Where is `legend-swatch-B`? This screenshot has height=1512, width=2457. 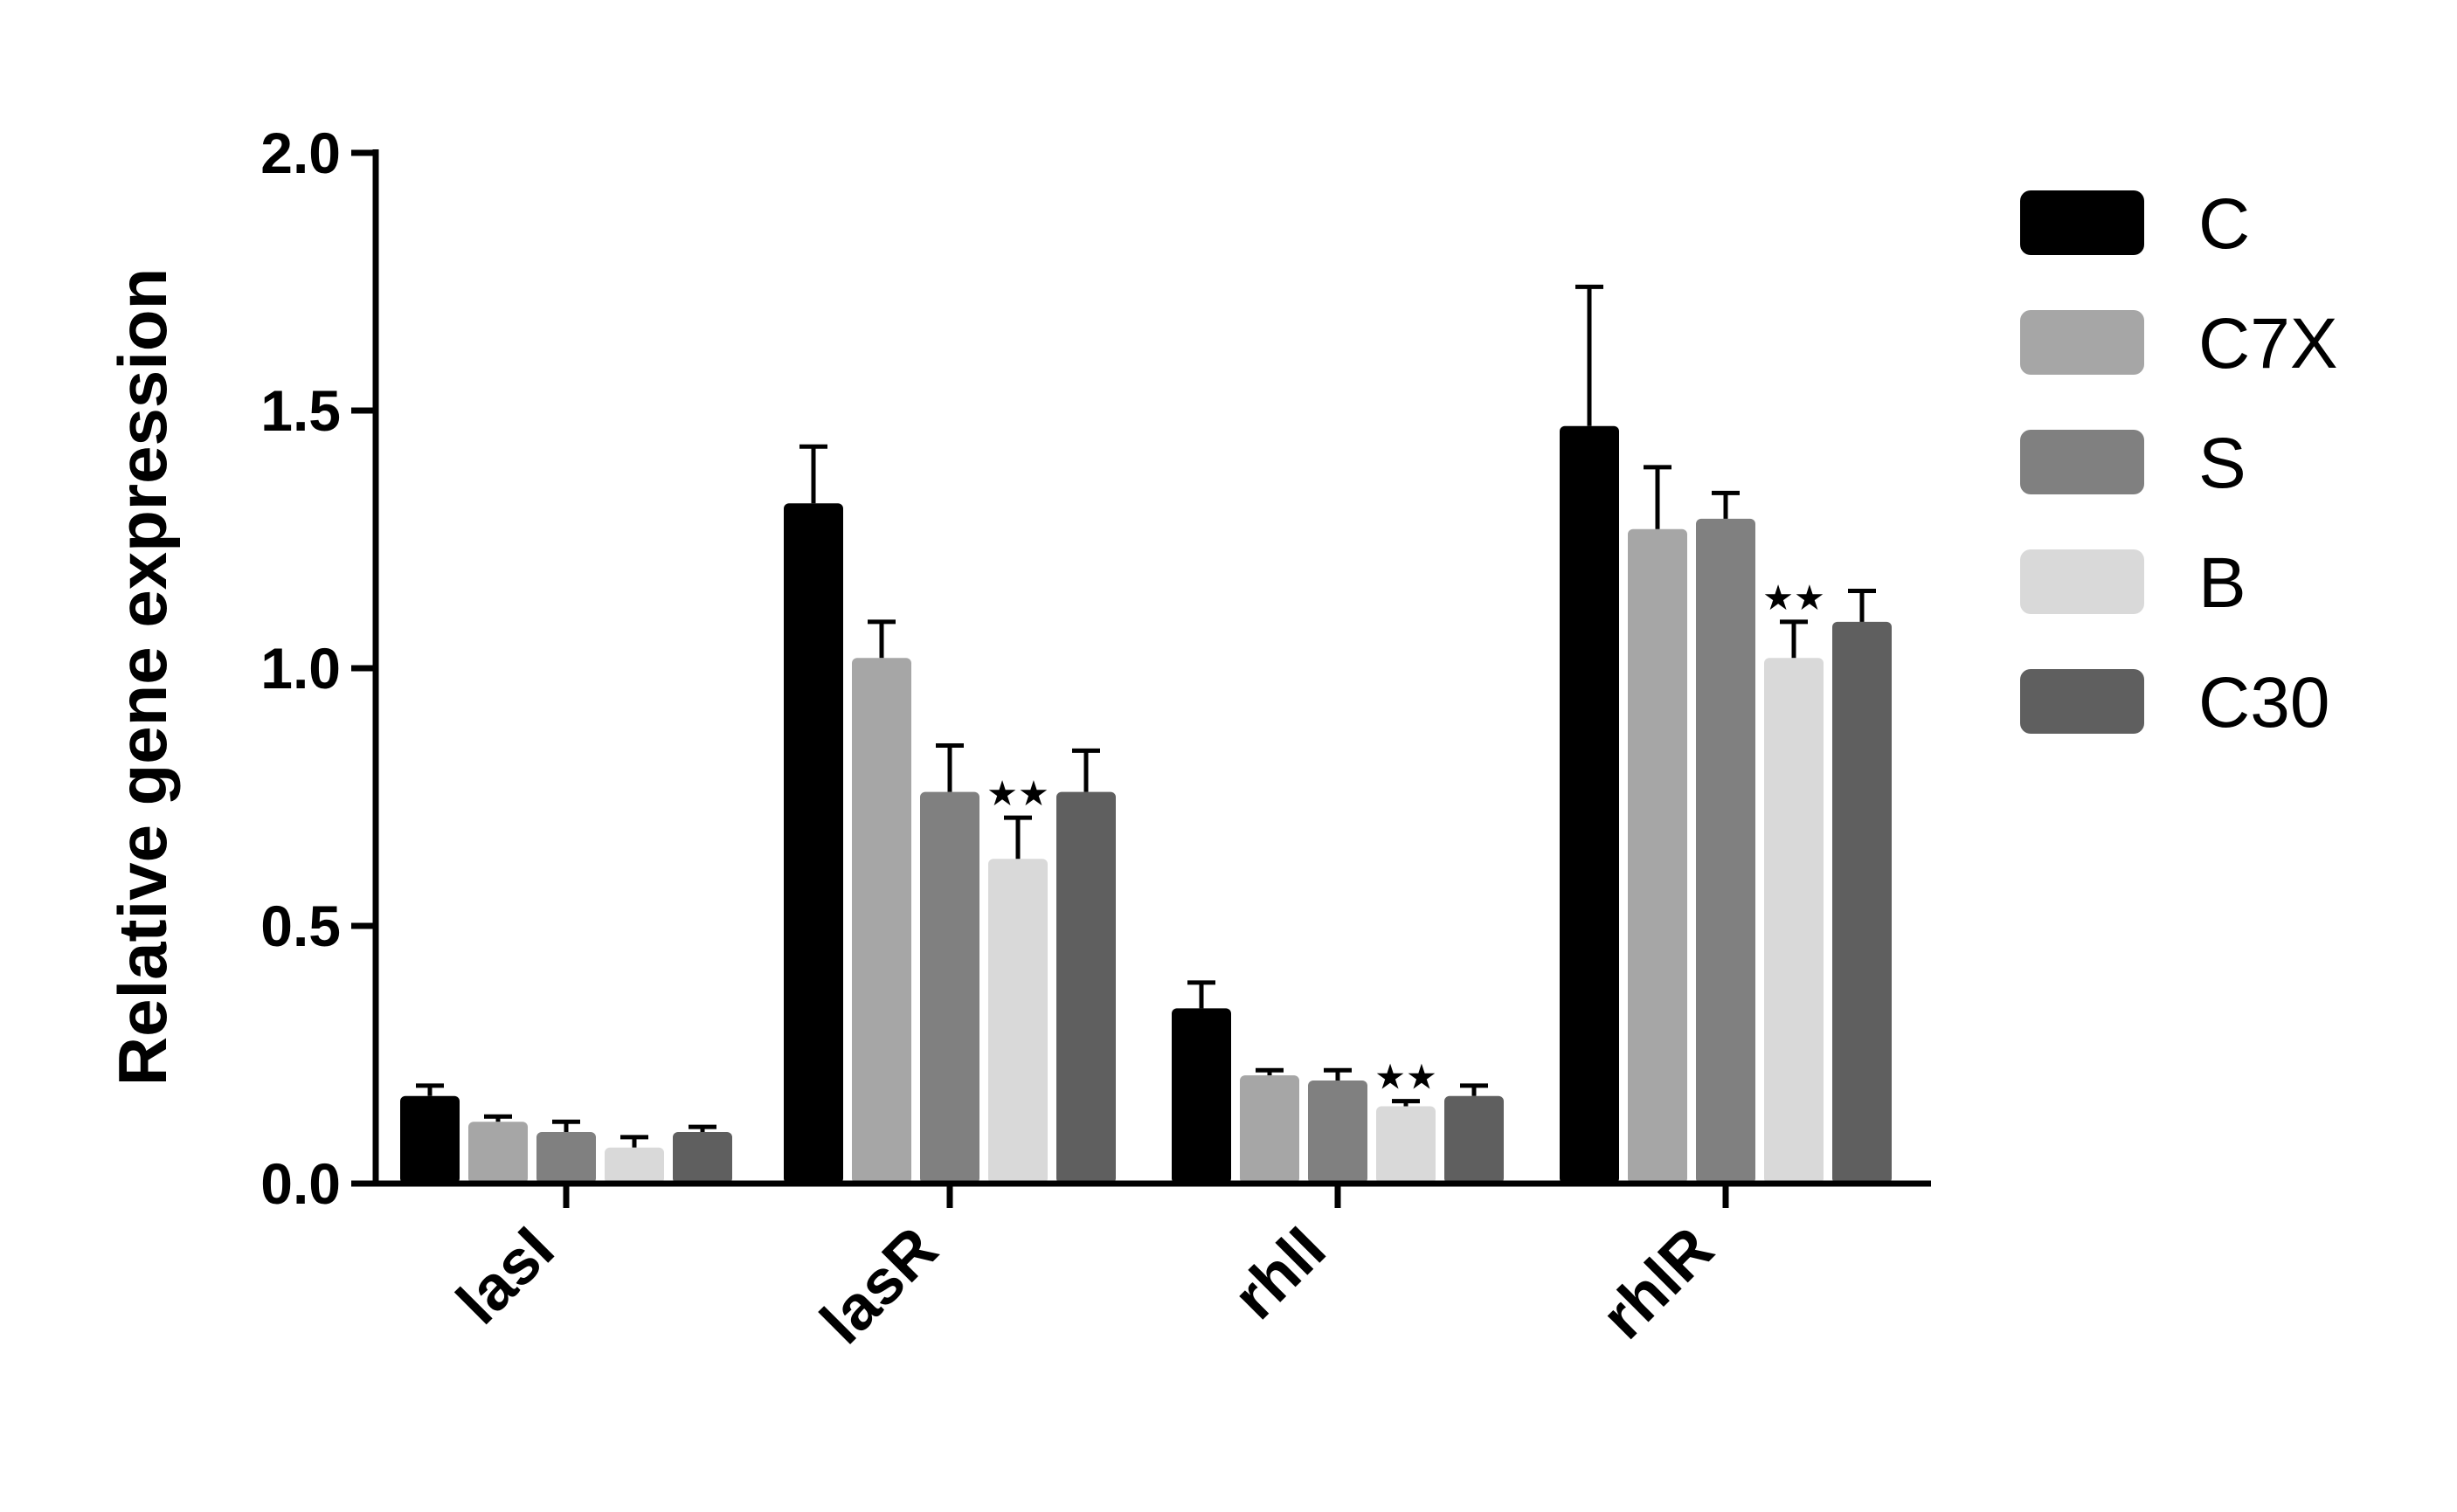 legend-swatch-B is located at coordinates (2082, 581).